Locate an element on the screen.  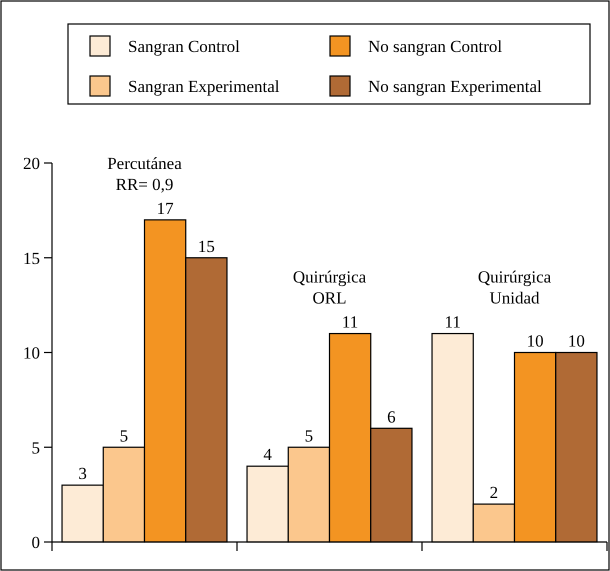
y-tick-label: 20 is located at coordinates (31, 163).